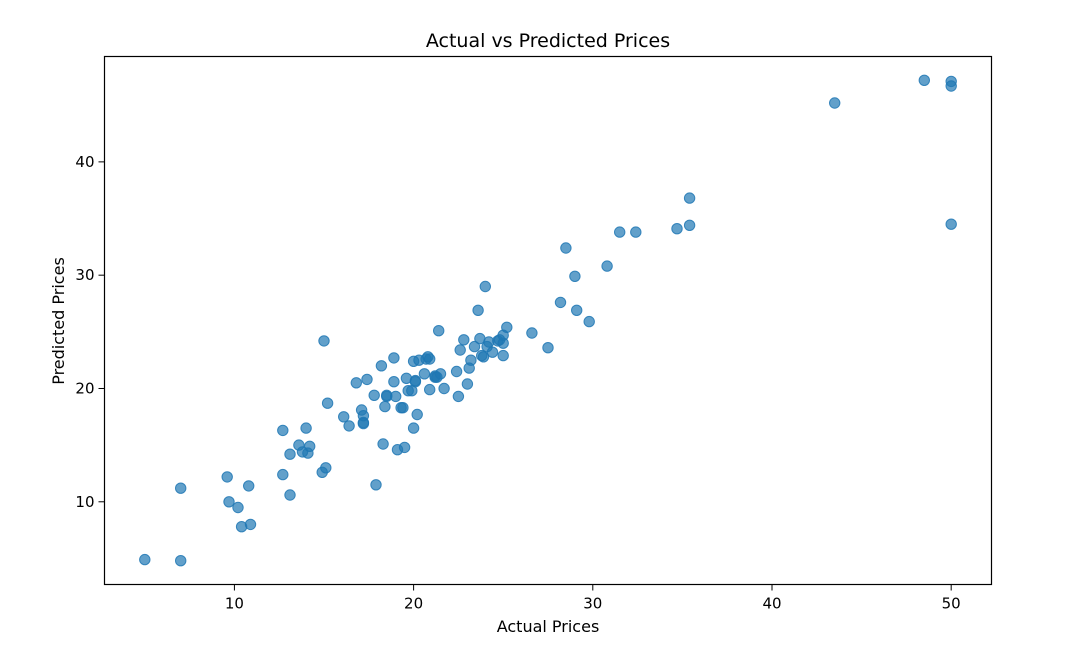  What do you see at coordinates (84, 275) in the screenshot?
I see `y-tick-label: 30` at bounding box center [84, 275].